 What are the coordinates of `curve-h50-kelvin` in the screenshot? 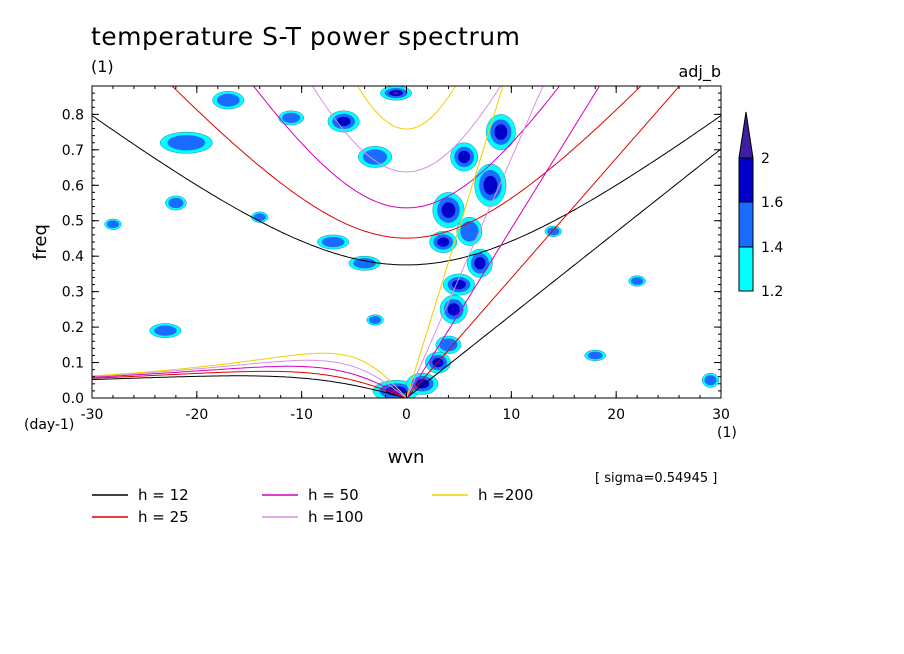 It's located at (503, 242).